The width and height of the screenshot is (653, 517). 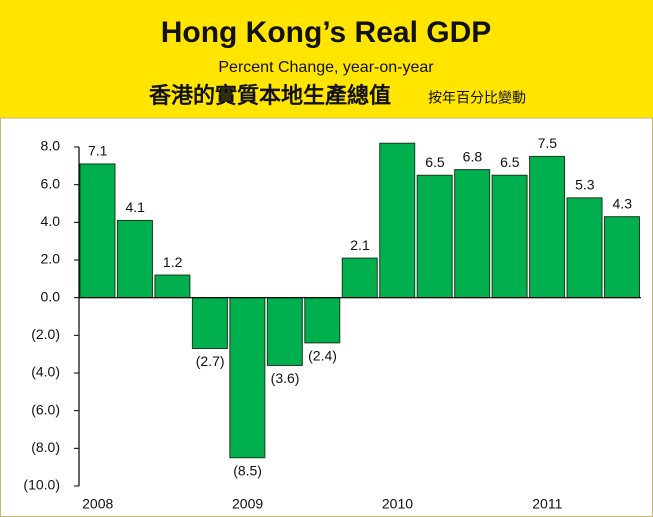 What do you see at coordinates (45, 409) in the screenshot?
I see `y-tick-label: (6.0)` at bounding box center [45, 409].